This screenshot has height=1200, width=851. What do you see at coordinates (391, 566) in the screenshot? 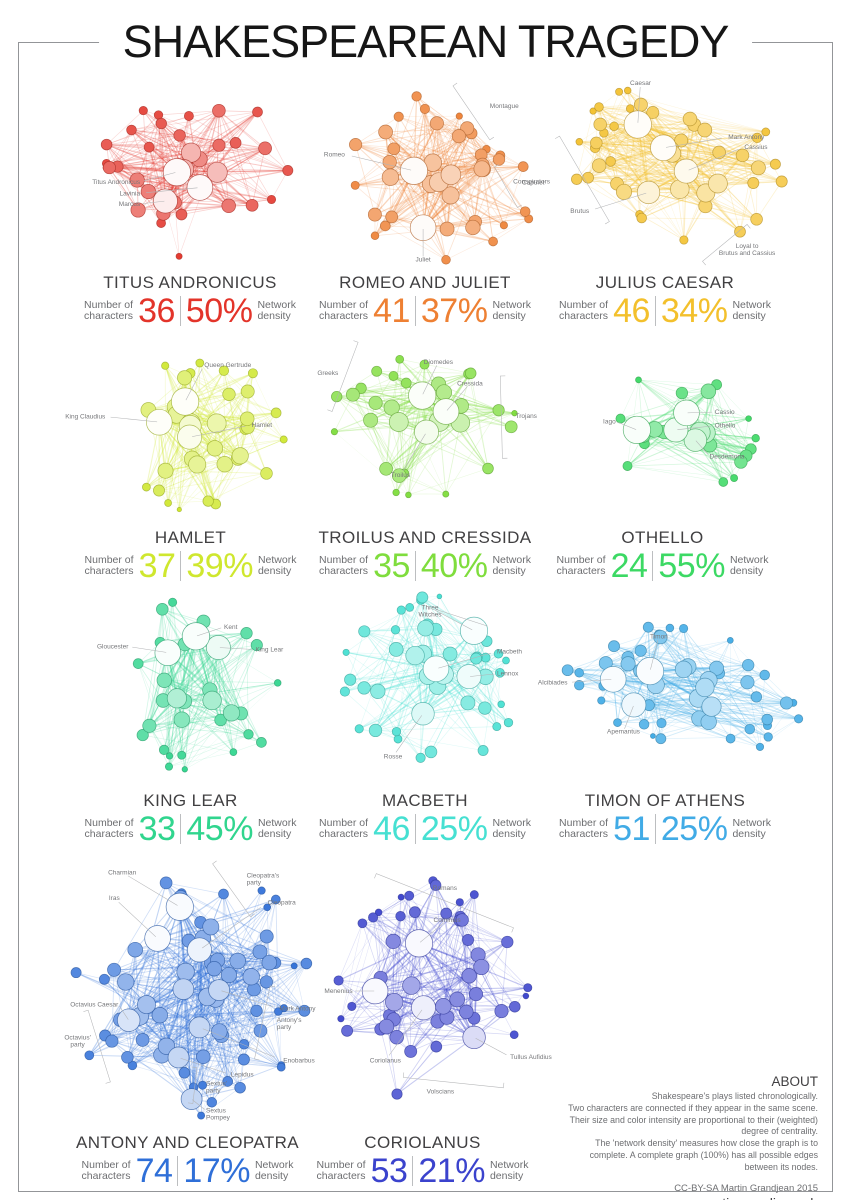
I see `character-count-value: 35` at bounding box center [391, 566].